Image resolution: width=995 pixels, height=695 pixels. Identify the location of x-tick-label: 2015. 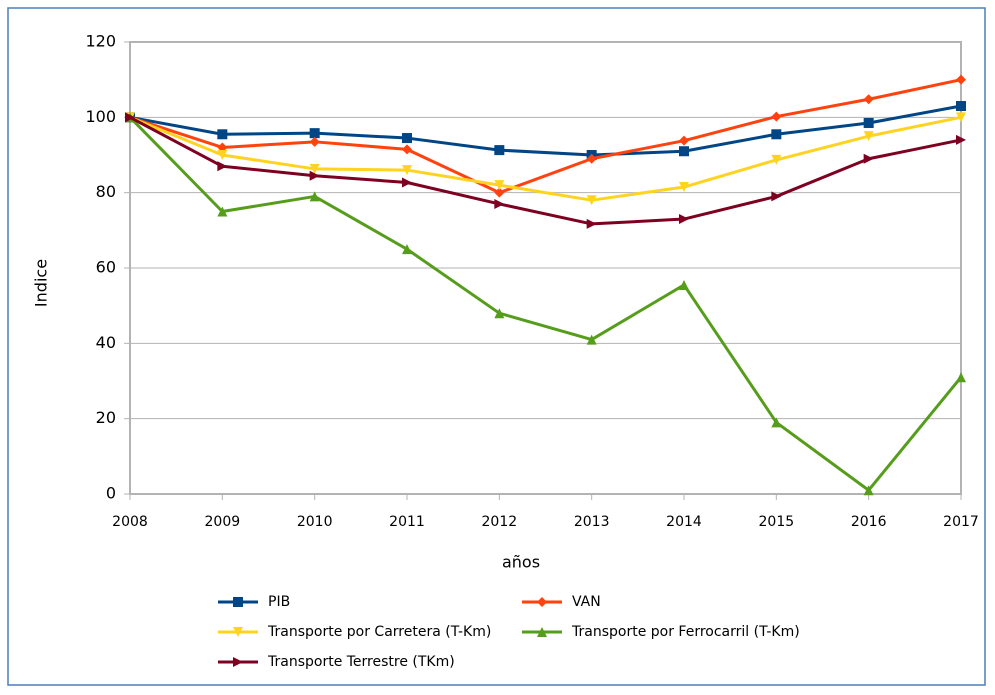
(777, 522).